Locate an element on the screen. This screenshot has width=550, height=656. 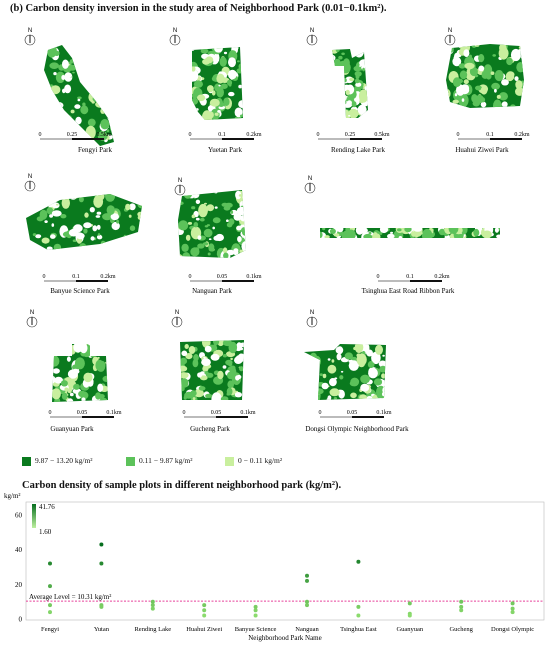
scale-bar: 0 0.1 0.2km is located at coordinates (493, 136).